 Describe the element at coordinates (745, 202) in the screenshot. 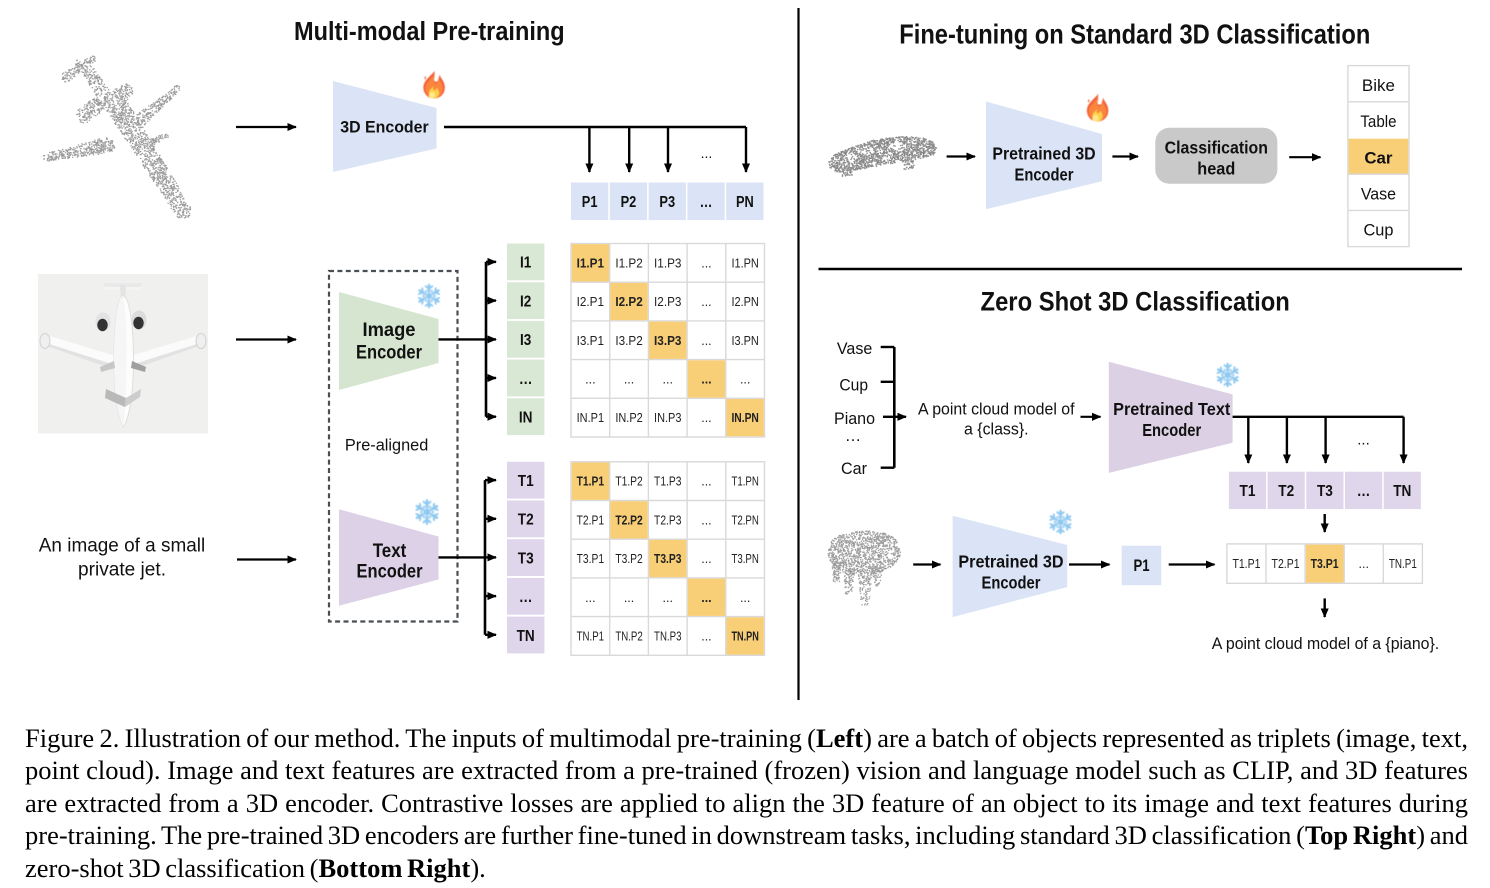

I see `svg-text: PN` at that location.